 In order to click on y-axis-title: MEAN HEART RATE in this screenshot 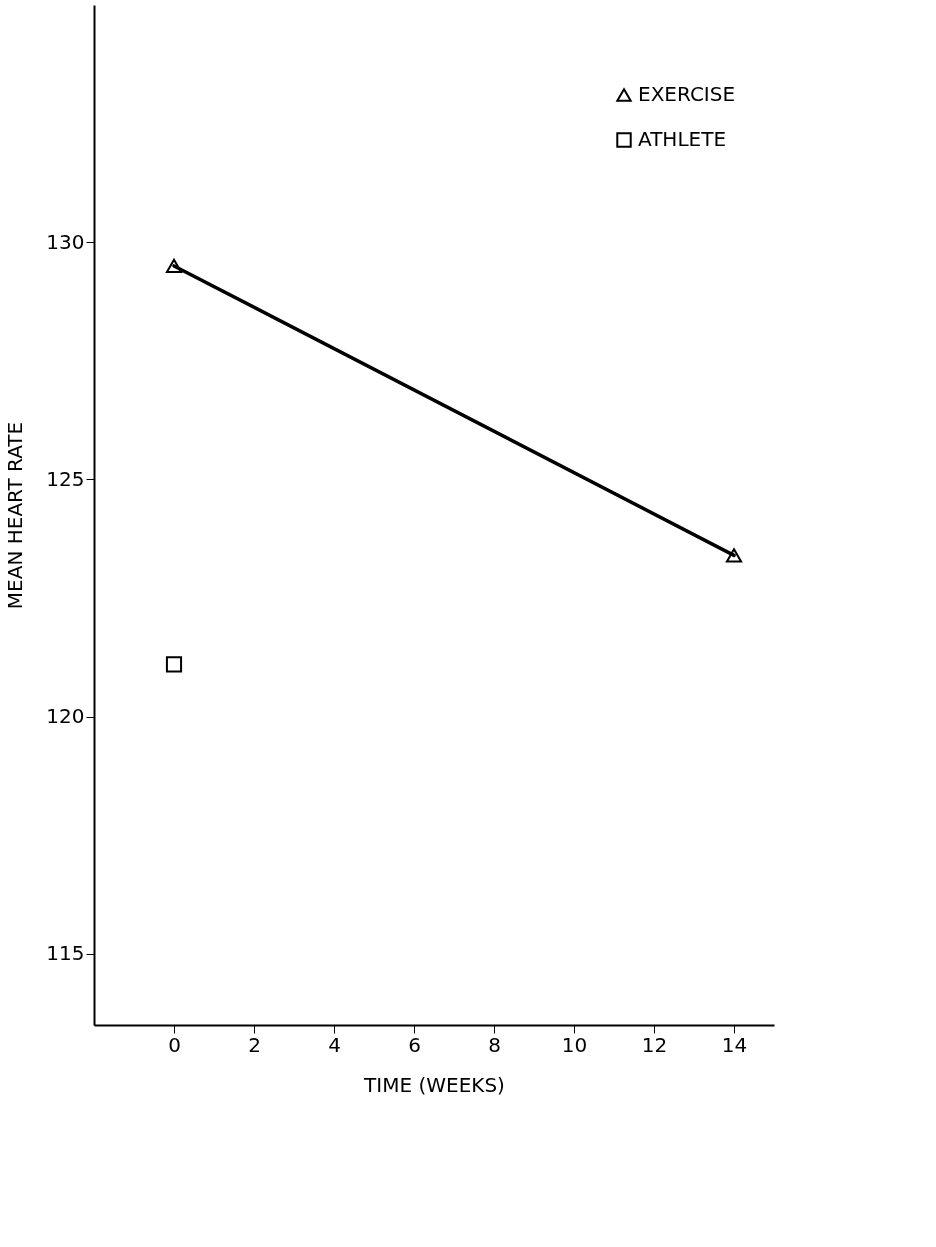, I will do `click(15, 515)`.